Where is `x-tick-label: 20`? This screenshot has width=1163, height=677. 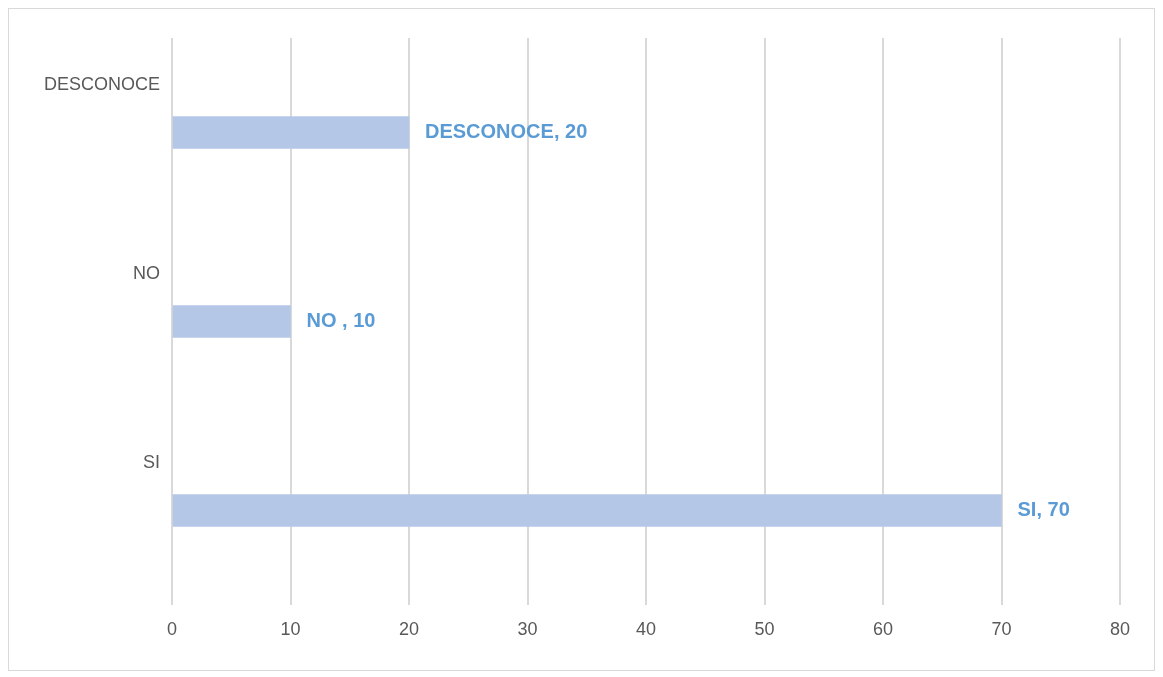 x-tick-label: 20 is located at coordinates (409, 628).